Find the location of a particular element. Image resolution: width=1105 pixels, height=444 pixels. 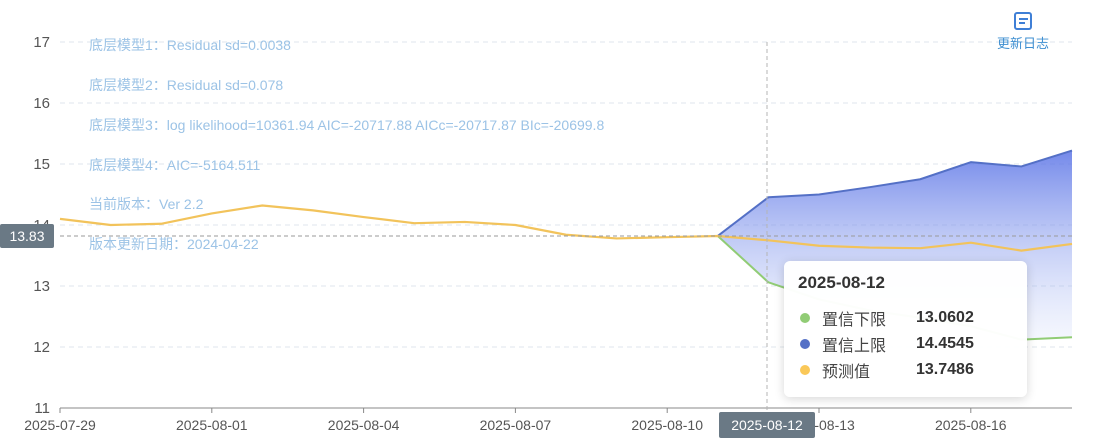

y-tick-label: 17 is located at coordinates (41, 42).